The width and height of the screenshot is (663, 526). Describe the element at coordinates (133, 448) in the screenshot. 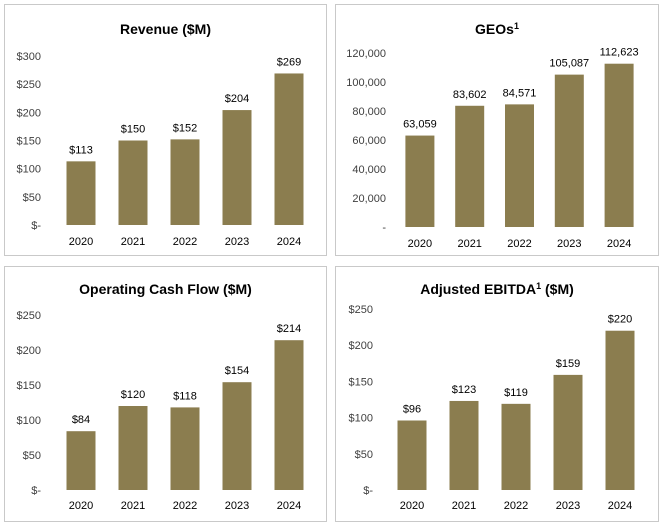

I see `operating-cash-flow-bar-2021` at that location.